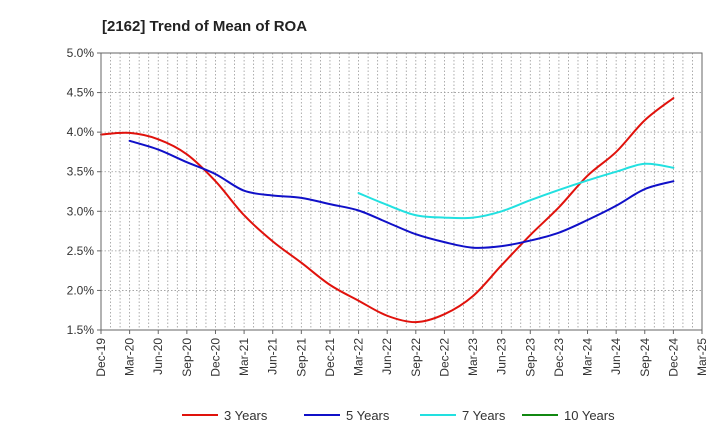 Image resolution: width=720 pixels, height=440 pixels. Describe the element at coordinates (616, 356) in the screenshot. I see `x-tick-label: Jun-24` at that location.